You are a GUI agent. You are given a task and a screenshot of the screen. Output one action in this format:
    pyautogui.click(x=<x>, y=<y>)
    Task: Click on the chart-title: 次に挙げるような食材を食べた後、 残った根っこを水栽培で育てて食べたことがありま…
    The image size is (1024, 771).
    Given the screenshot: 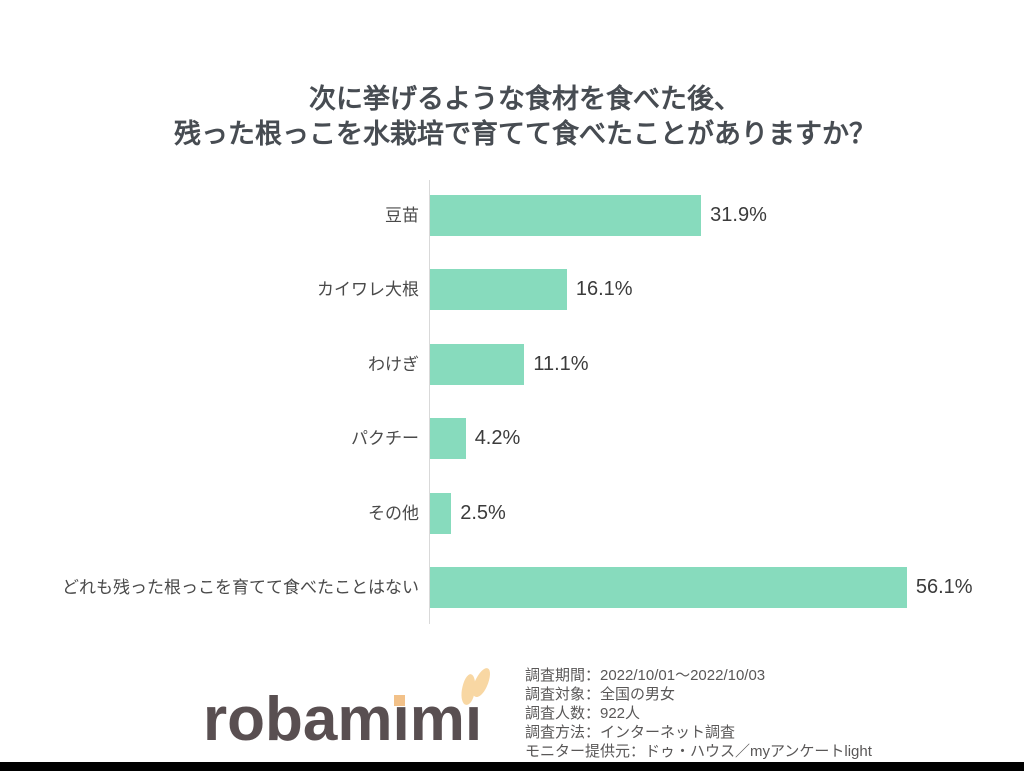 What is the action you would take?
    pyautogui.click(x=518, y=117)
    